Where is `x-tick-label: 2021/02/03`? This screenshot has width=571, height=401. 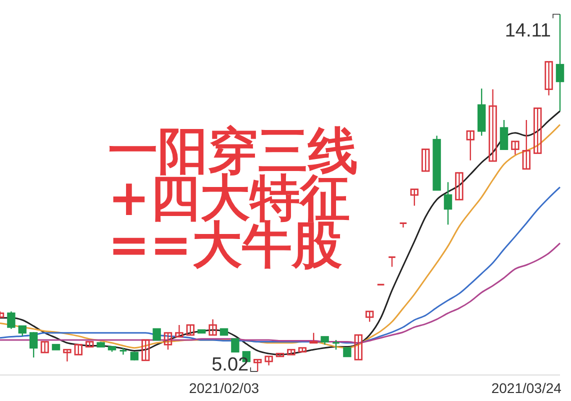 x-tick-label: 2021/02/03 is located at coordinates (224, 388).